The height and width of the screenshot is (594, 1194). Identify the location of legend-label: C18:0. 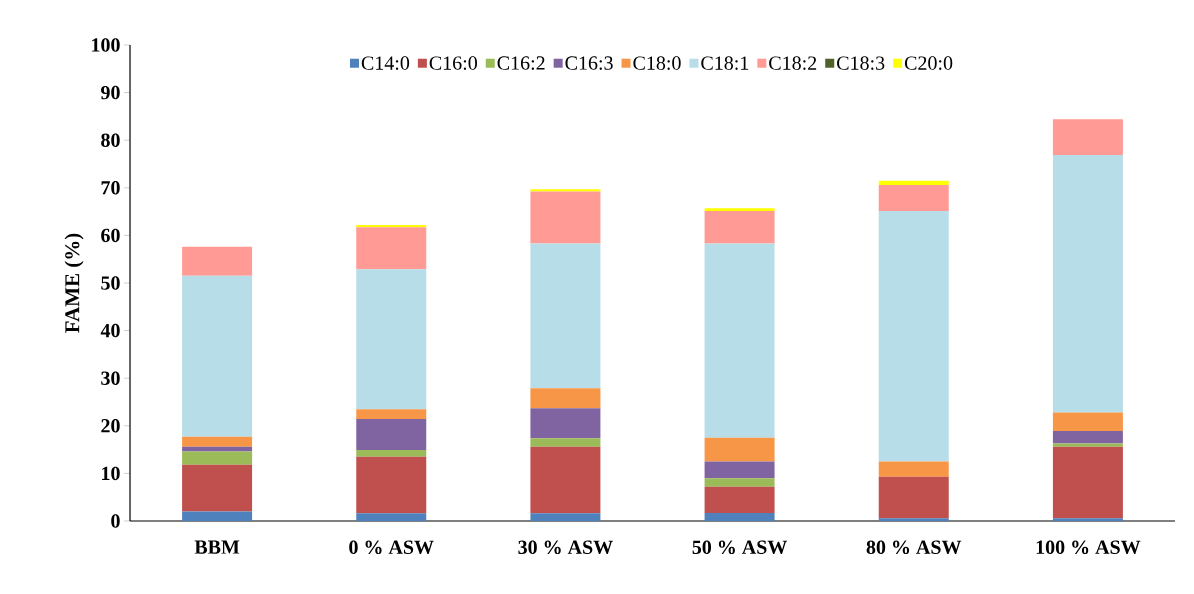
(657, 63).